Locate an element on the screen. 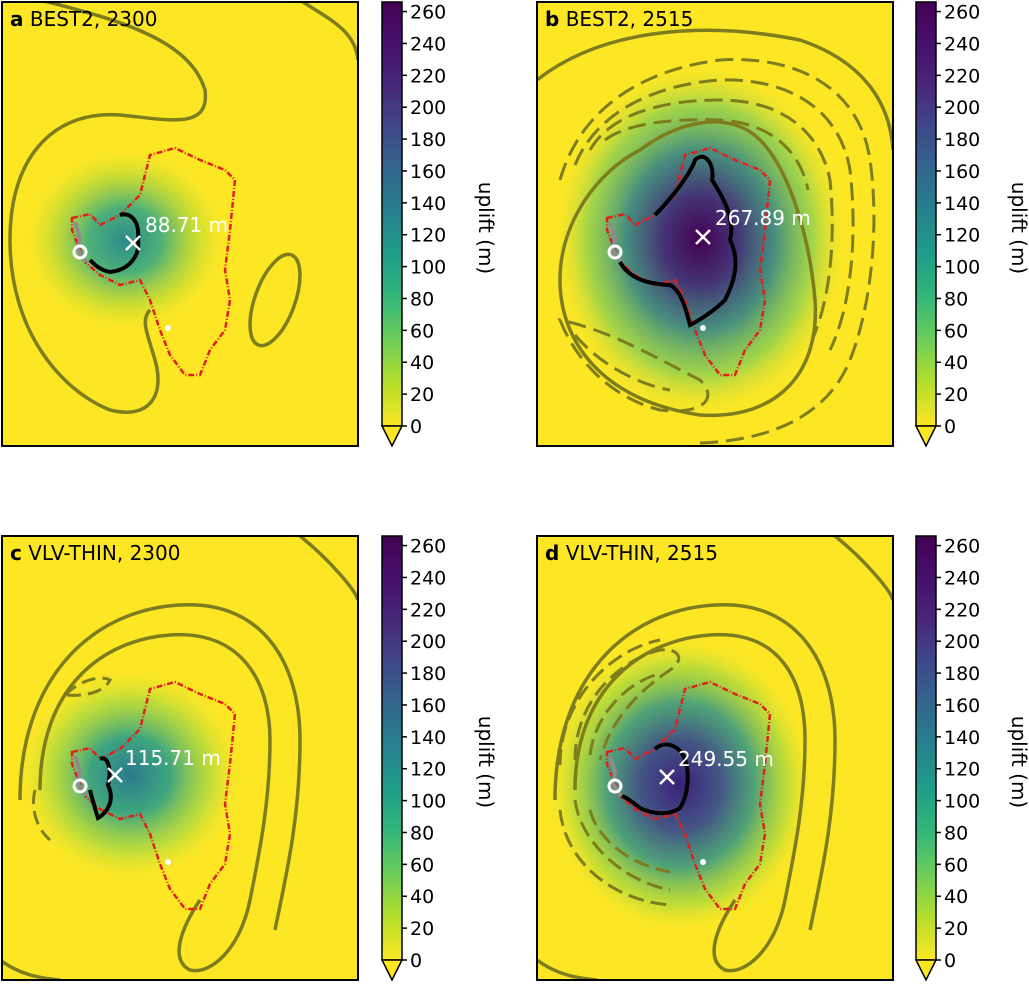 The width and height of the screenshot is (1029, 984). panel-title: c VLV-THIN, 2300 is located at coordinates (95, 553).